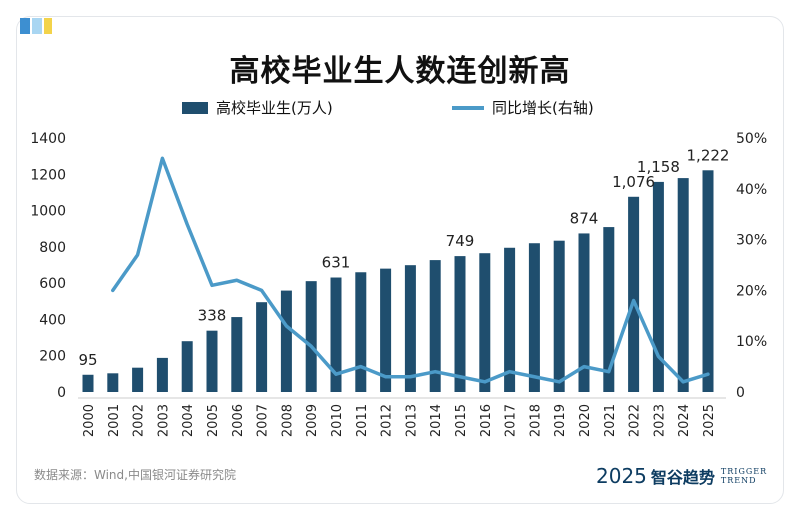 The height and width of the screenshot is (520, 800). What do you see at coordinates (89, 420) in the screenshot?
I see `x-tick-label: 2000` at bounding box center [89, 420].